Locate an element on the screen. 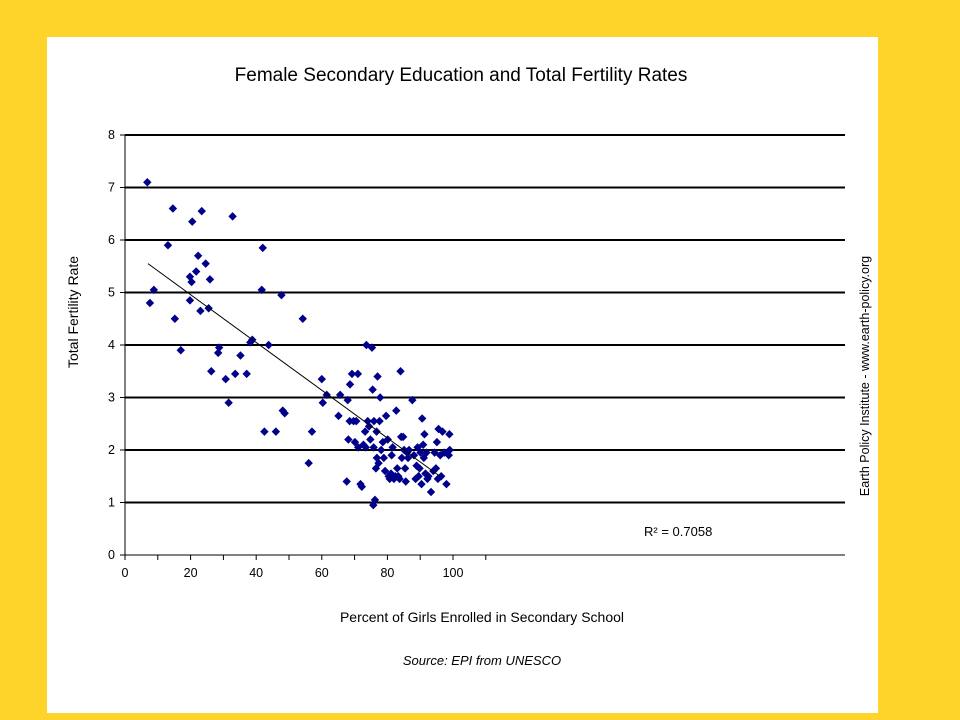 The image size is (960, 720). x-tick-label: 40 is located at coordinates (256, 573).